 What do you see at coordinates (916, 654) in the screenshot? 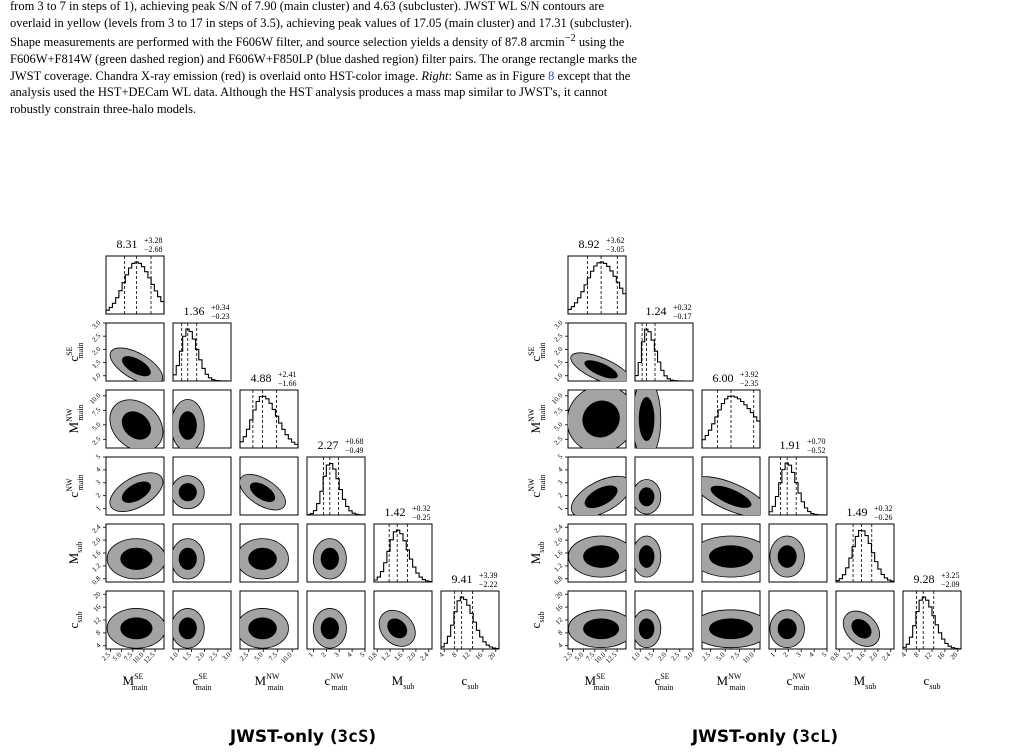
I see `x-tick-label: 8` at bounding box center [916, 654].